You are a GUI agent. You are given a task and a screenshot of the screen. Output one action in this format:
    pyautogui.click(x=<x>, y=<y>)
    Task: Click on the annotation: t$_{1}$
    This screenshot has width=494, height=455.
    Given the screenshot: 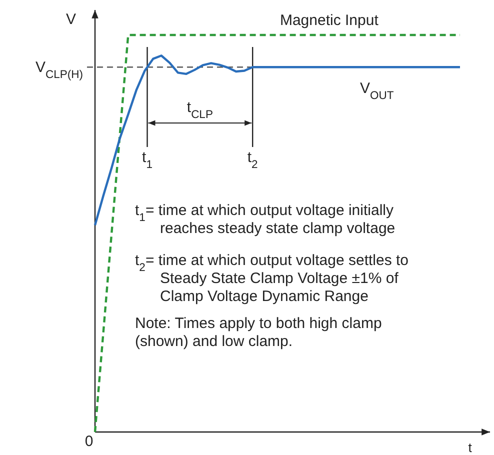 What is the action you would take?
    pyautogui.click(x=147, y=160)
    